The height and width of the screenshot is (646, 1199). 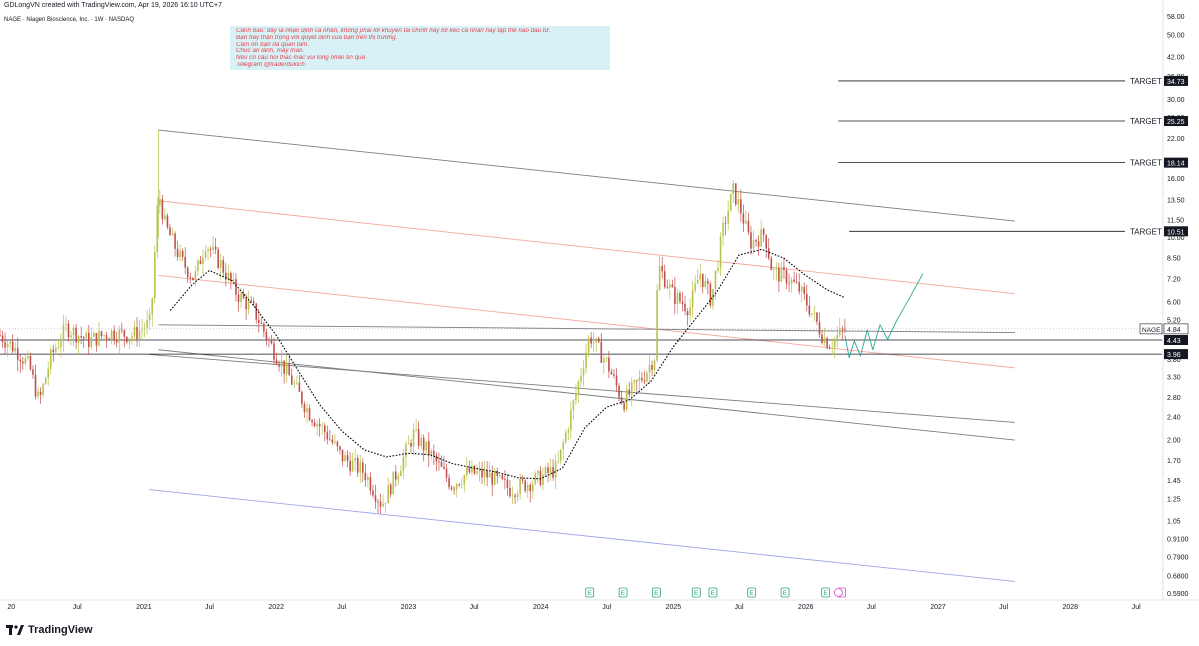 What do you see at coordinates (739, 607) in the screenshot?
I see `time-tick-label: Jul` at bounding box center [739, 607].